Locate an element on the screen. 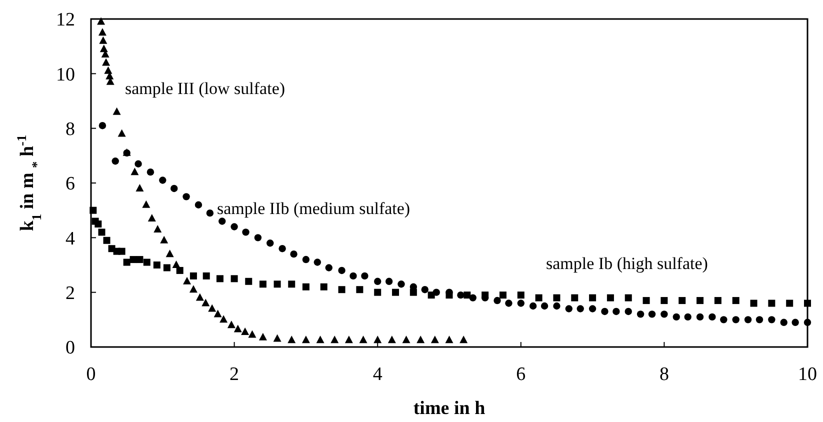 Image resolution: width=823 pixels, height=422 pixels. x-tick-label: 8 is located at coordinates (664, 374).